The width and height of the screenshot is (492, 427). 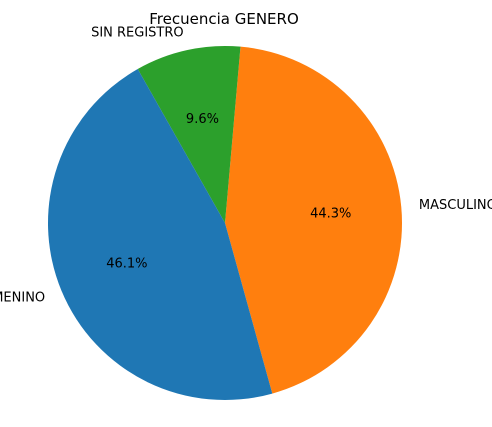 I want to click on category-label-femenino: FEMENINO, so click(x=22, y=298).